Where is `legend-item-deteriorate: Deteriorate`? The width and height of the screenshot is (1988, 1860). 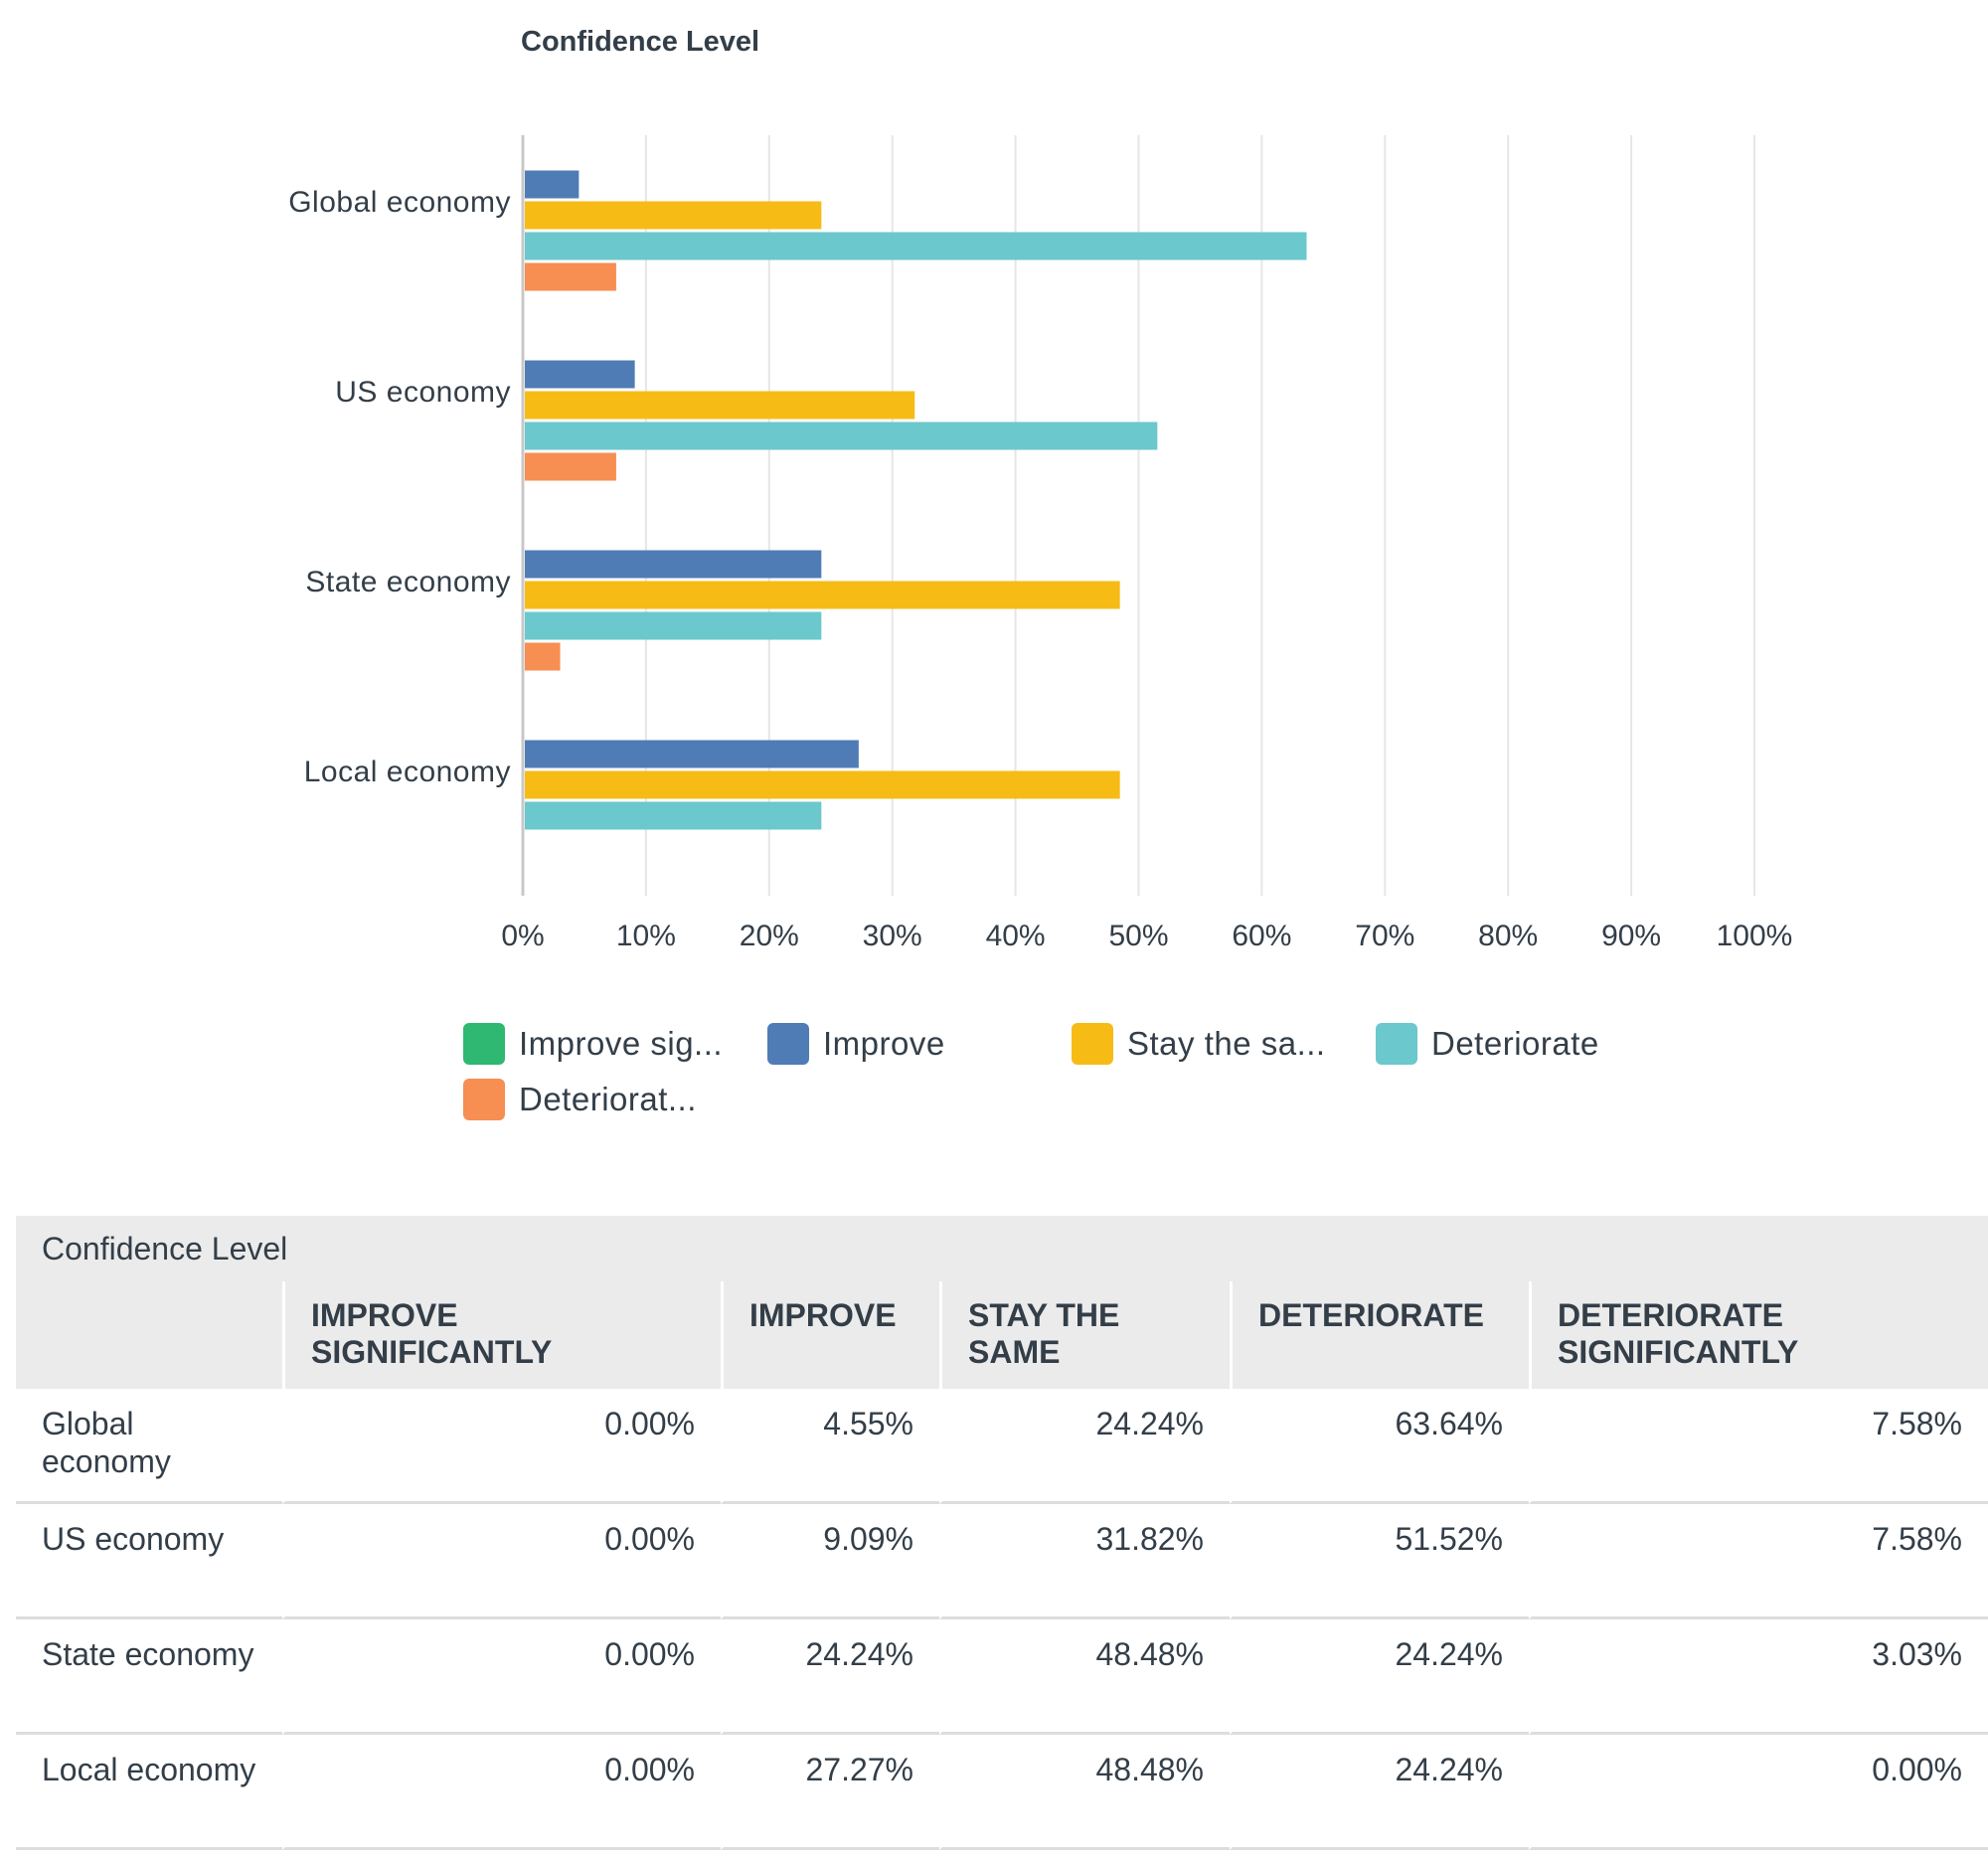 legend-item-deteriorate: Deteriorate is located at coordinates (1487, 1044).